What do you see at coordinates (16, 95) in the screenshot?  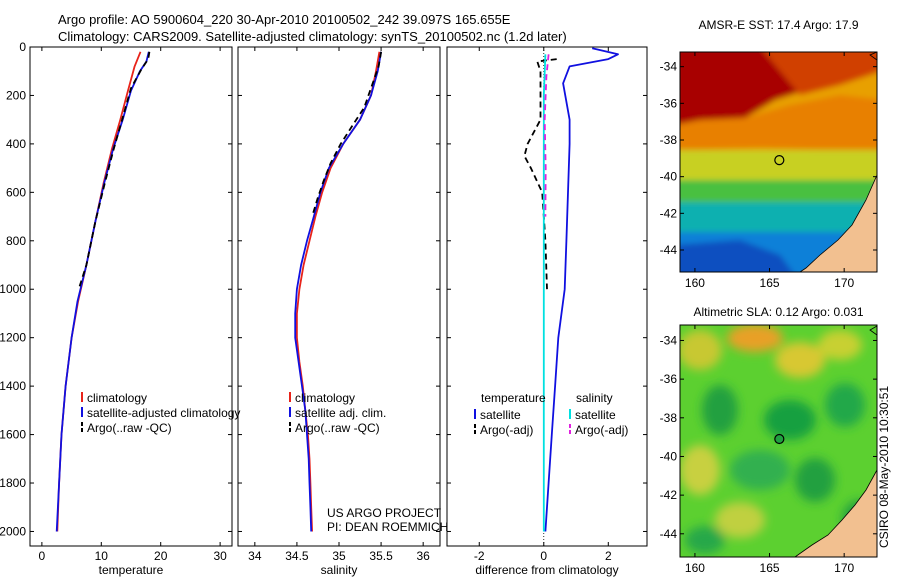 I see `depth-tick-label: 200` at bounding box center [16, 95].